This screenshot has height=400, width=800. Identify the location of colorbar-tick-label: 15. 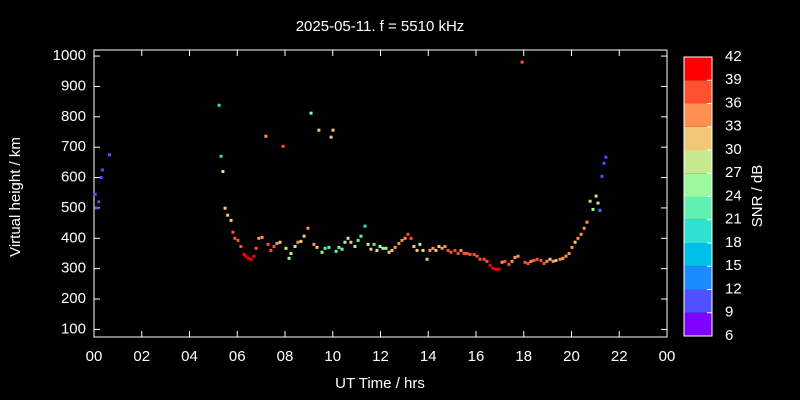
(733, 265).